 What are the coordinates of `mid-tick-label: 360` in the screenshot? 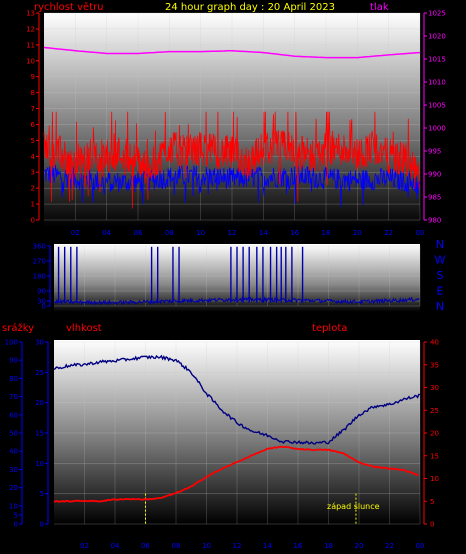 It's located at (39, 247).